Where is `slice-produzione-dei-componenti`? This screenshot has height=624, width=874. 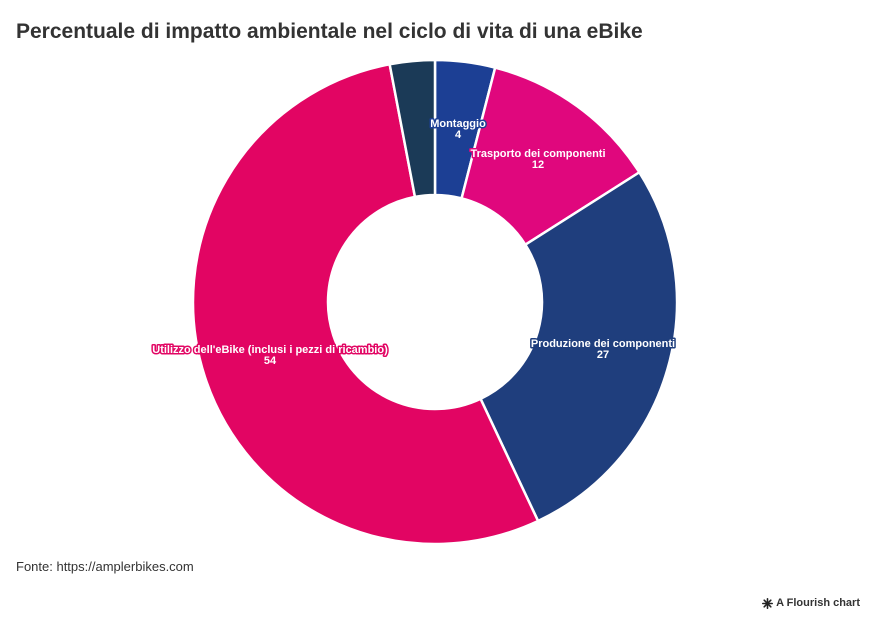
slice-produzione-dei-componenti is located at coordinates (579, 347).